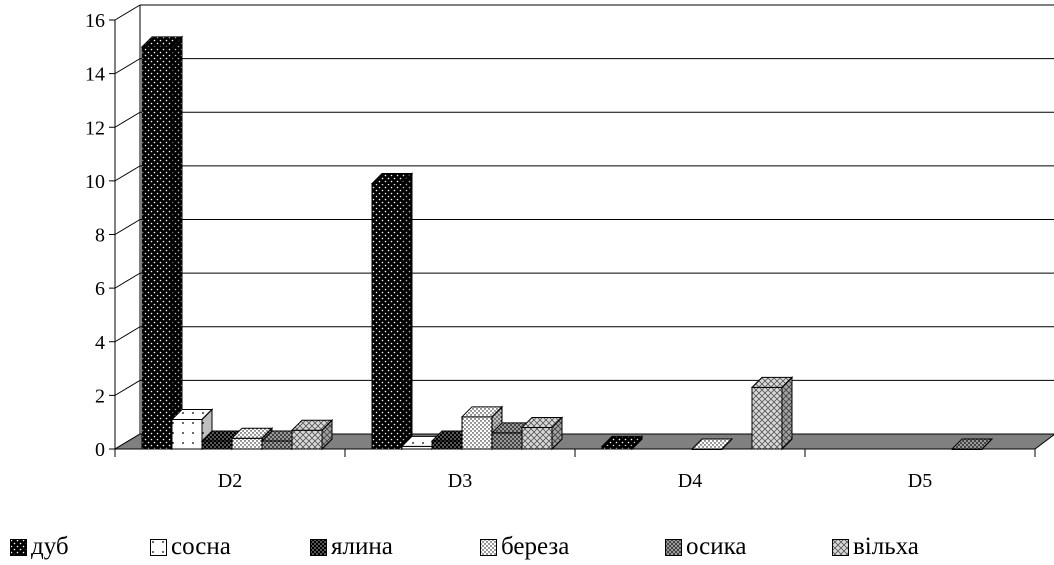 The image size is (1054, 565). I want to click on x-category-label: D2, so click(230, 481).